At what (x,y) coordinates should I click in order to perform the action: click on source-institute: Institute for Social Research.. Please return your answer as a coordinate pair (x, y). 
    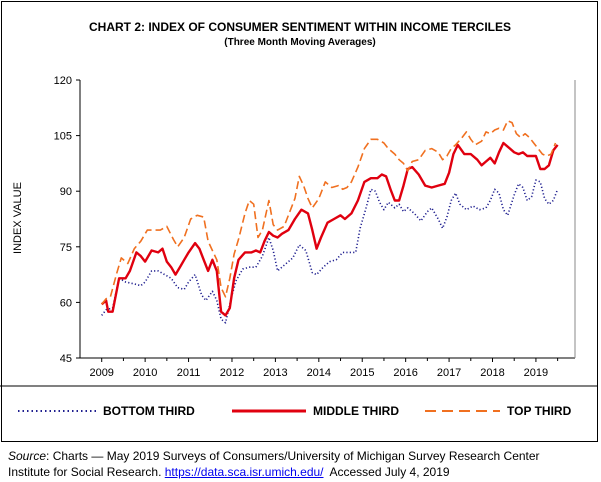
    Looking at the image, I should click on (86, 472).